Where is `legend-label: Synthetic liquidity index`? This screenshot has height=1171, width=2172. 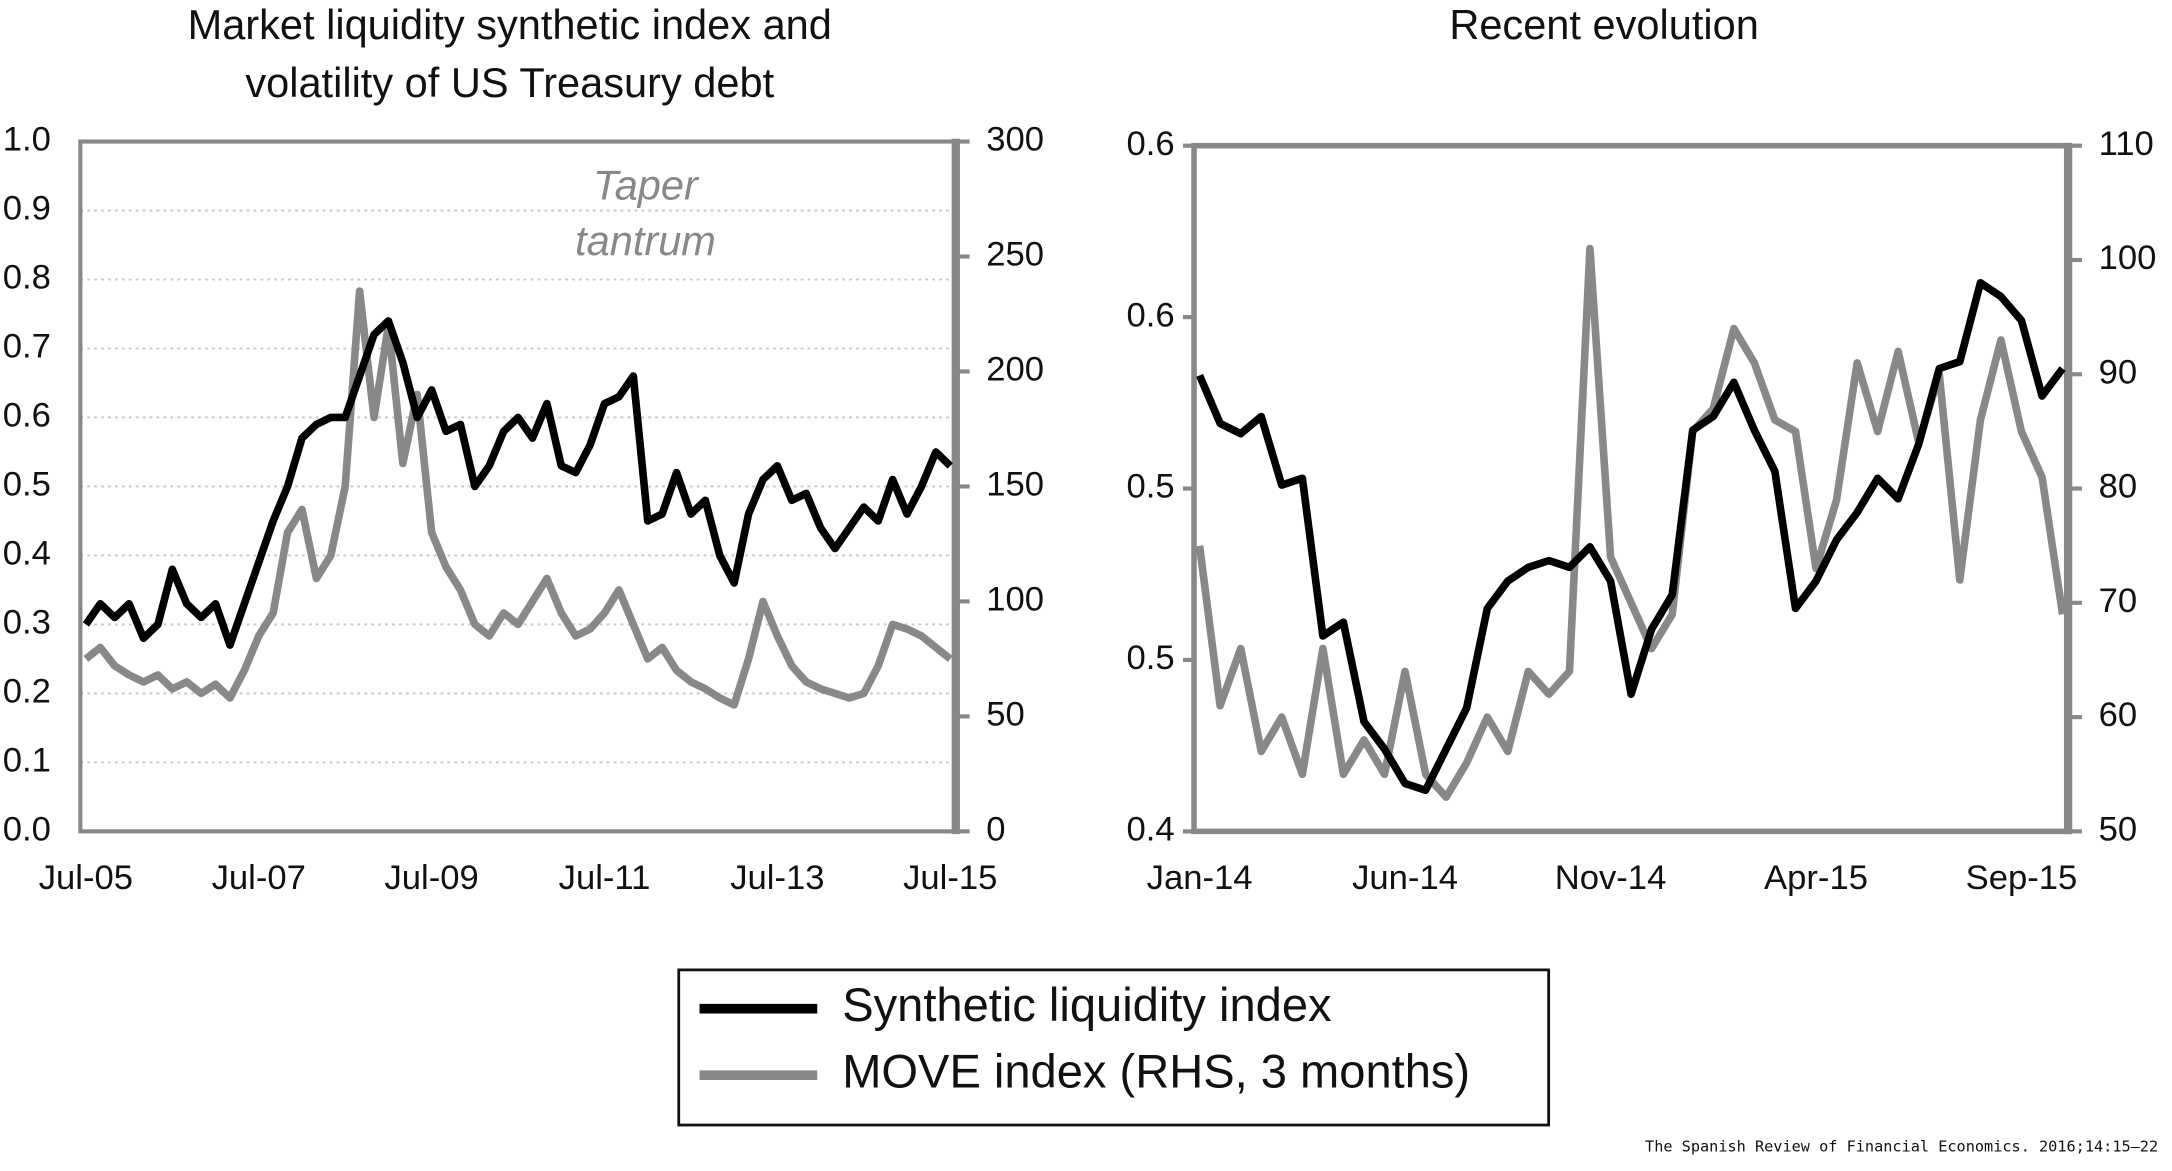
legend-label: Synthetic liquidity index is located at coordinates (1087, 1004).